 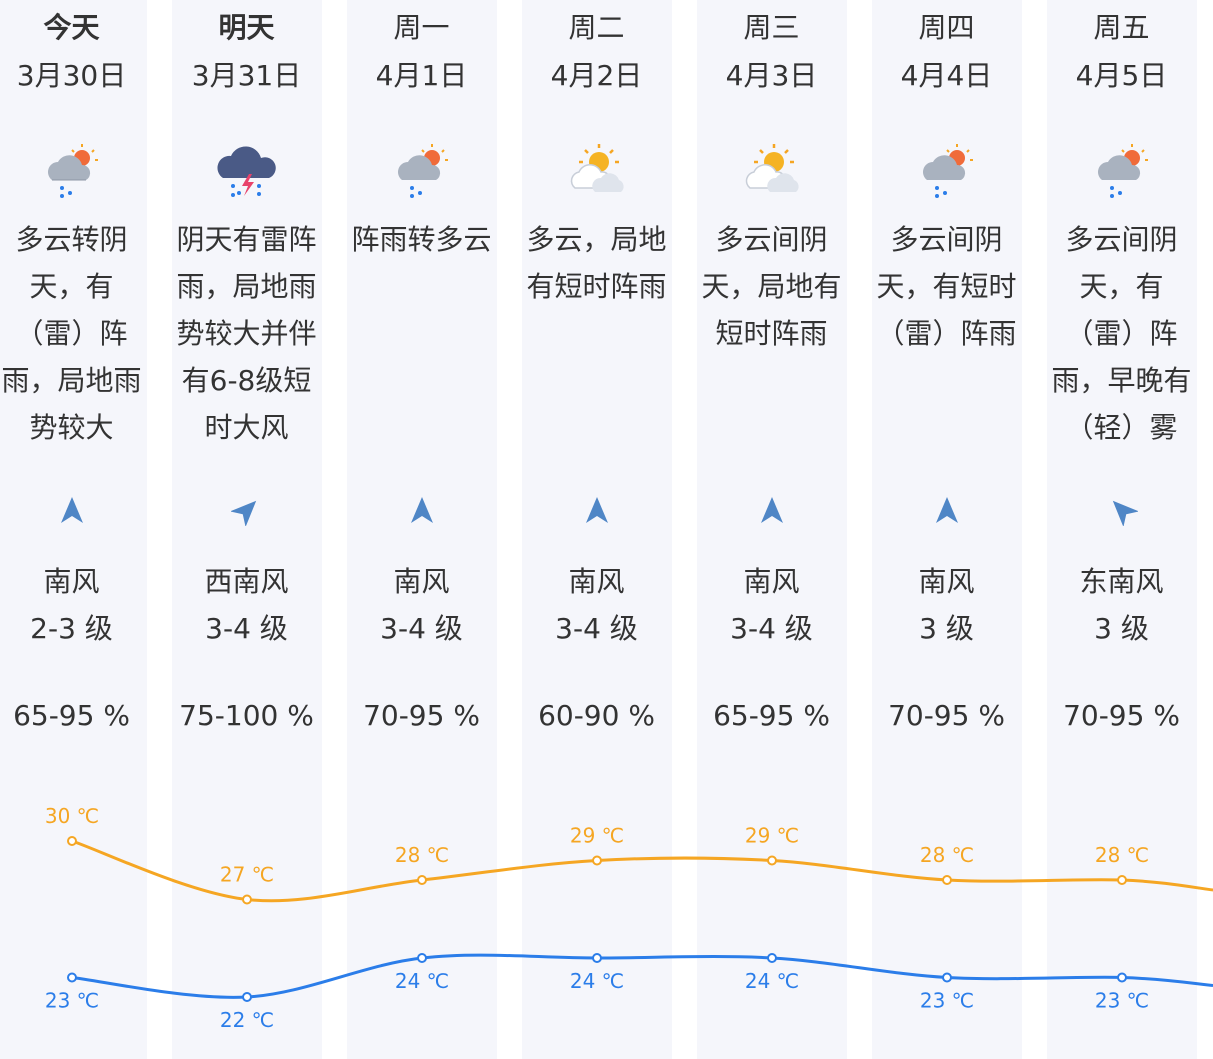 I want to click on weather-description: 多云间阴天，局地有短时阵雨, so click(x=771, y=286).